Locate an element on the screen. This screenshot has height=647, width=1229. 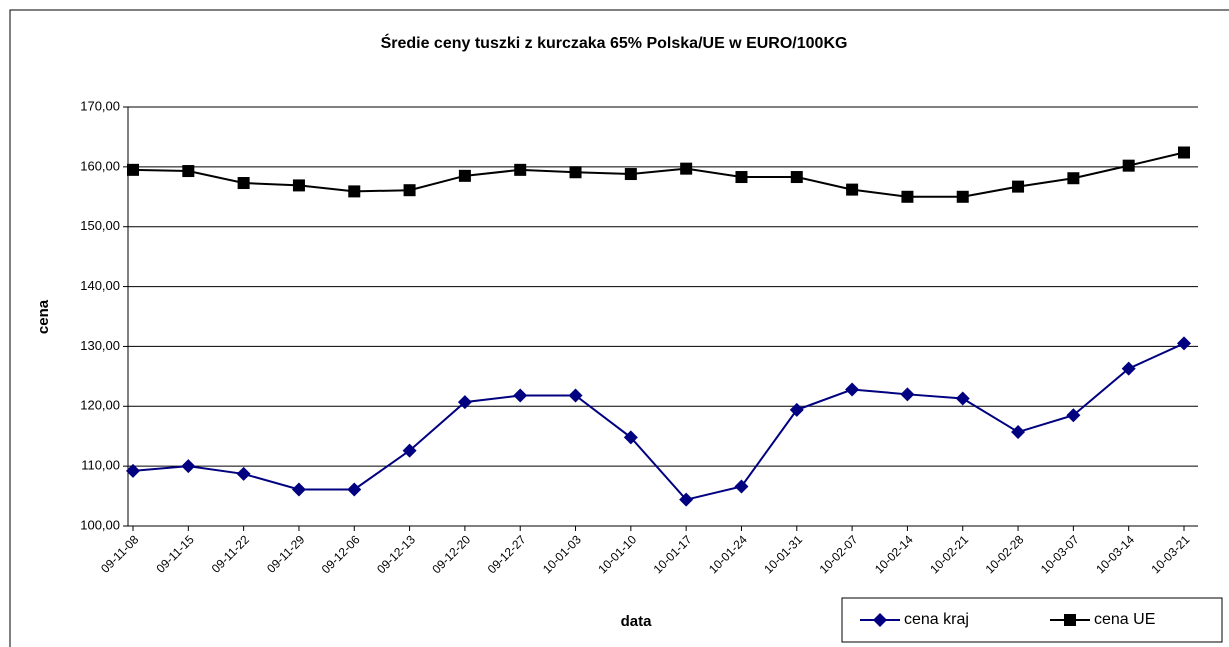
series-line is located at coordinates (658, 174).